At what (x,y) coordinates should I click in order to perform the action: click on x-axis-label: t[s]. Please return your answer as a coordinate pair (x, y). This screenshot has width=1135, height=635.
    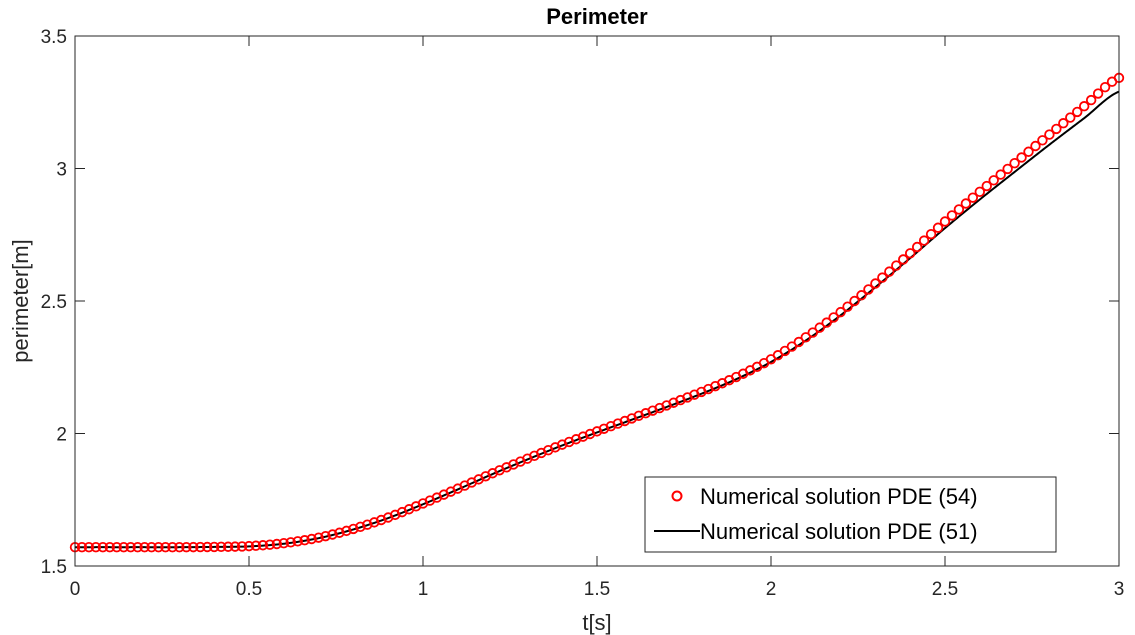
    Looking at the image, I should click on (596, 622).